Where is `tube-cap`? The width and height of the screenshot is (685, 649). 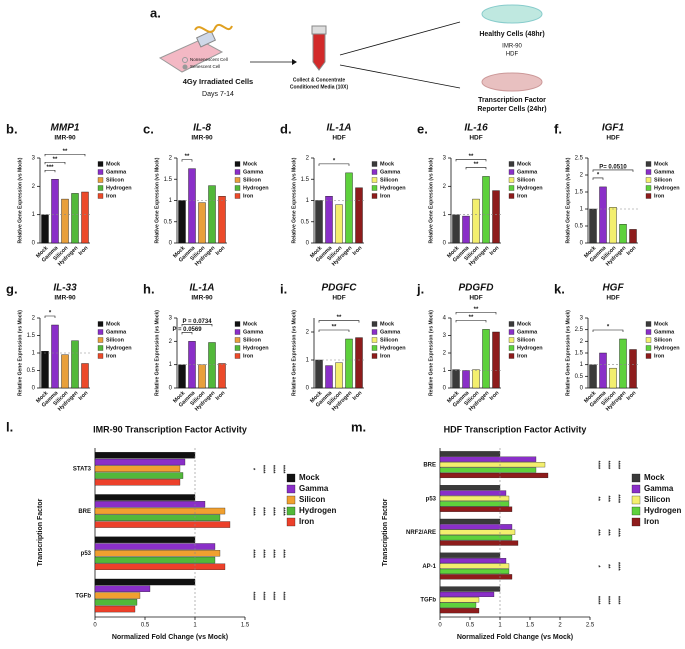
tube-cap is located at coordinates (319, 30).